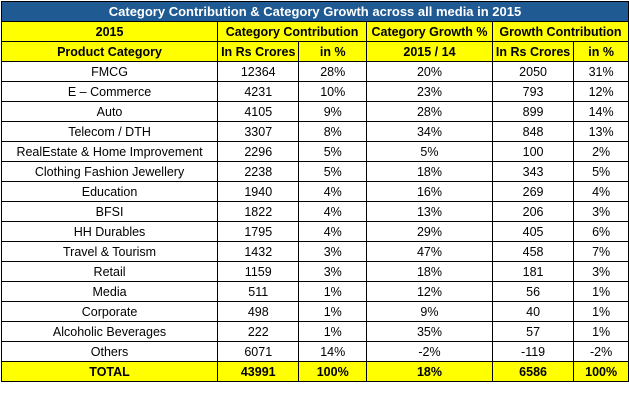  Describe the element at coordinates (429, 91) in the screenshot. I see `growth-percent-cell: 23%` at that location.